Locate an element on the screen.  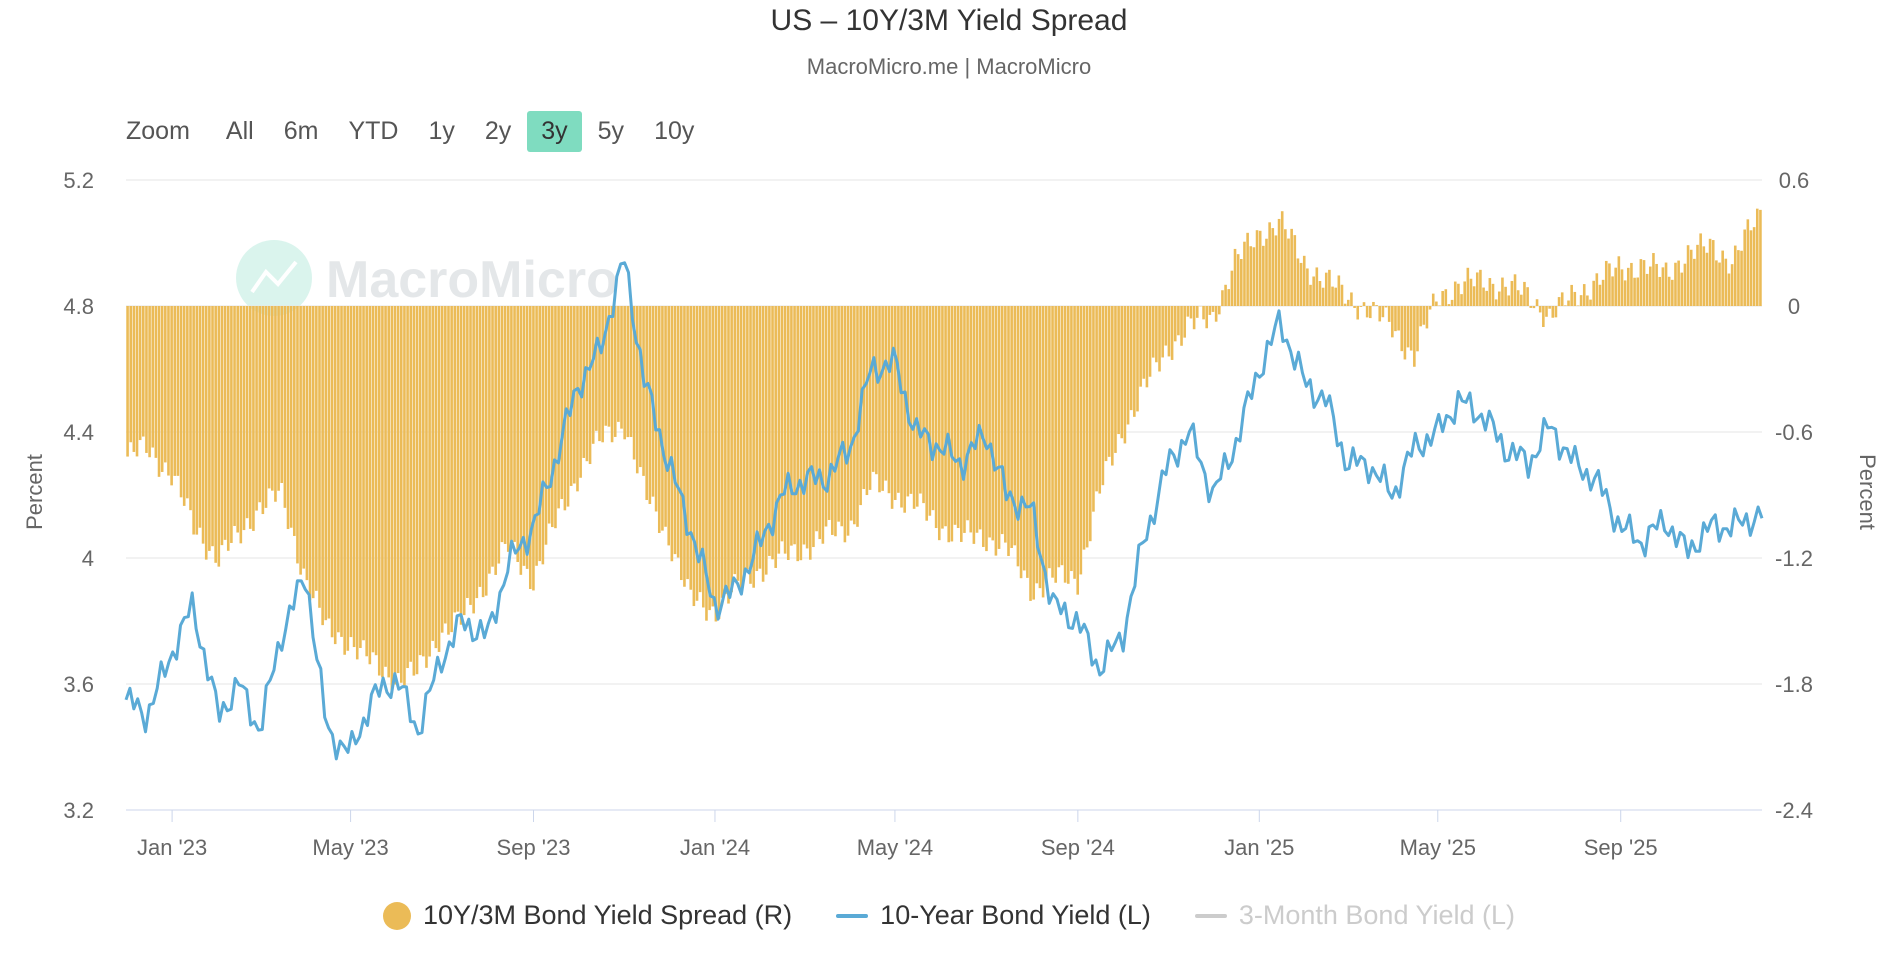
zoom-5y-button: 5y is located at coordinates (611, 130).